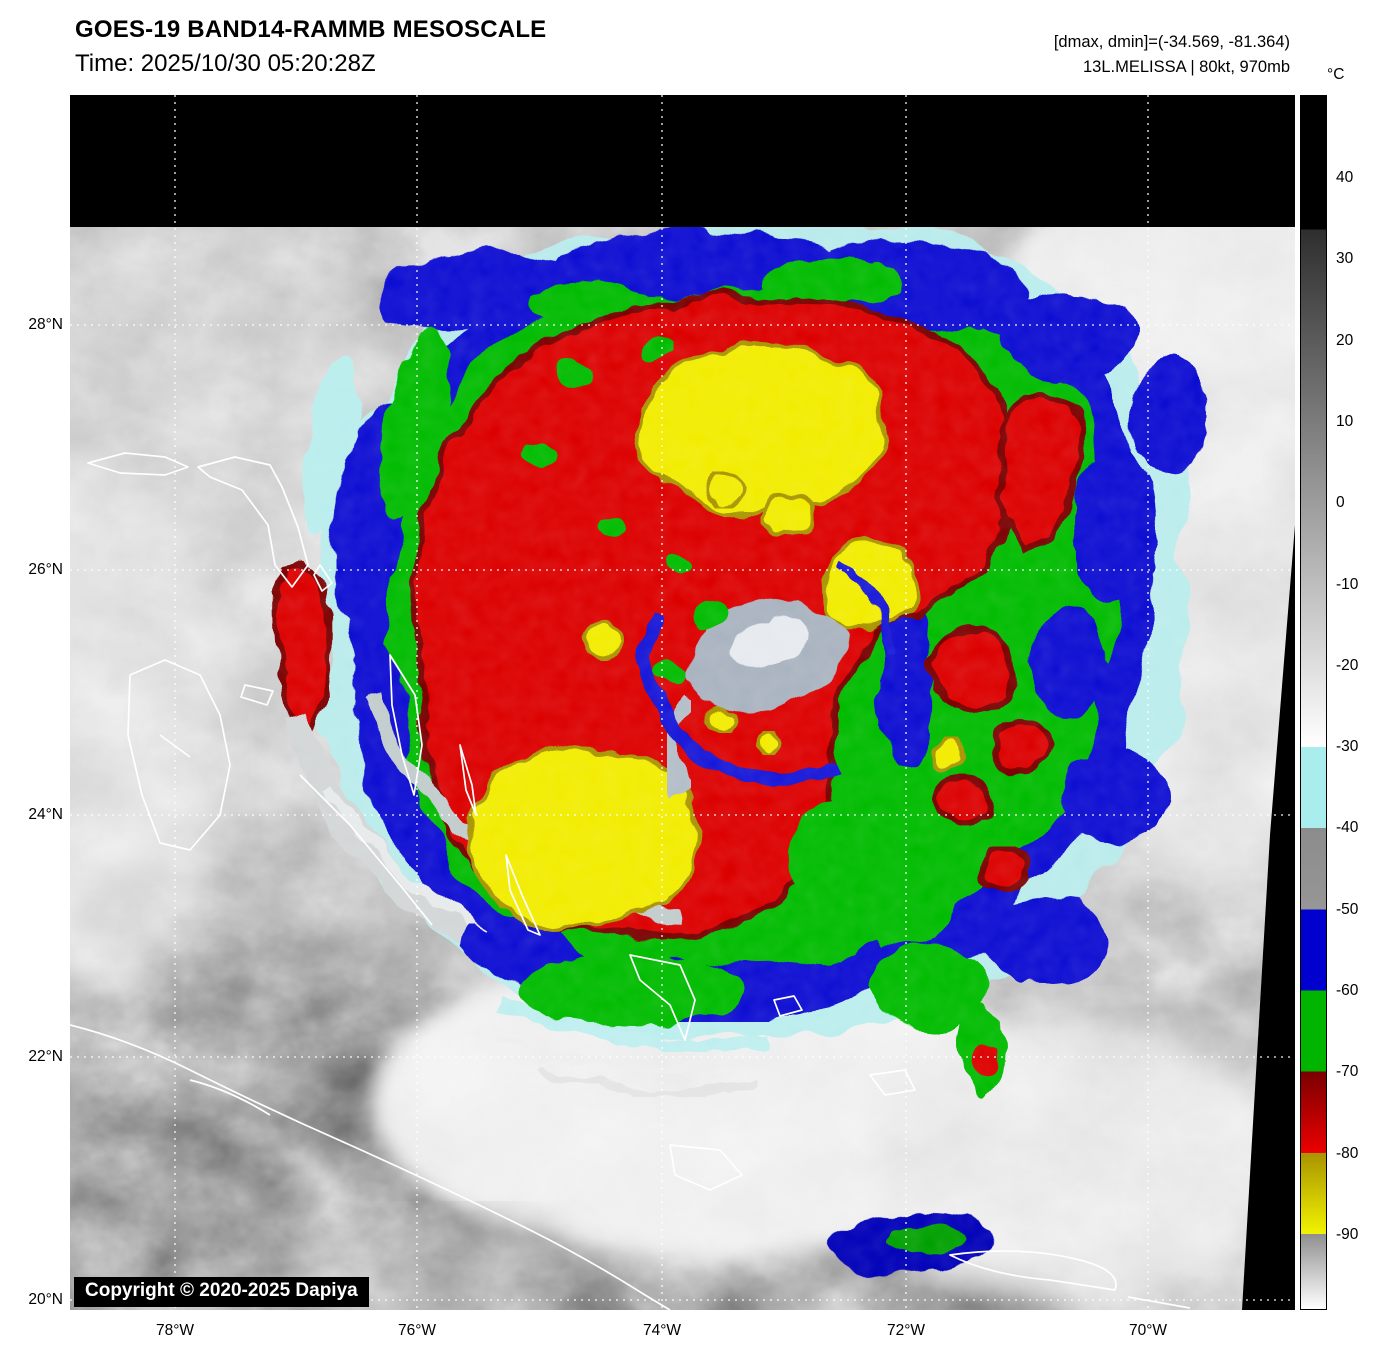 This screenshot has width=1390, height=1359. Describe the element at coordinates (45, 1299) in the screenshot. I see `lat-label-20n: 20°N` at that location.